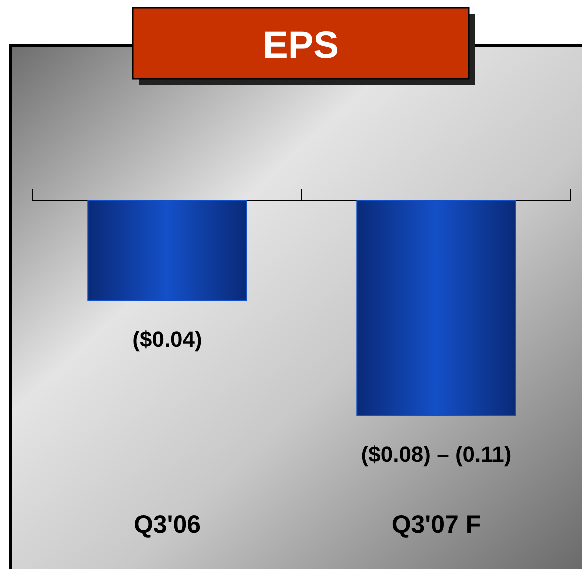 This screenshot has width=582, height=569. I want to click on data-label: ($0.04), so click(167, 339).